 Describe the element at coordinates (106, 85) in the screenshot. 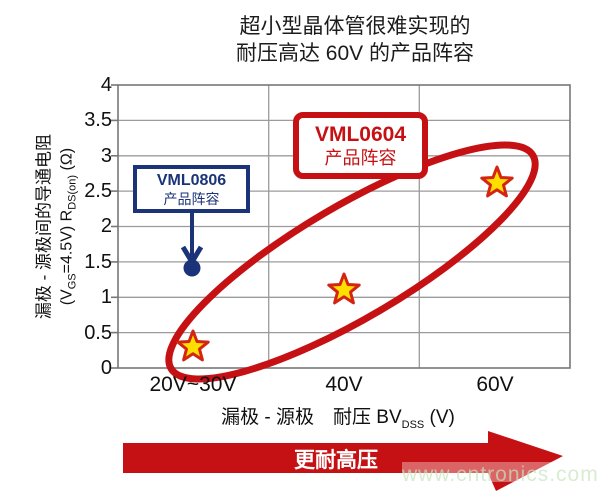

I see `y-tick-label: 4` at that location.